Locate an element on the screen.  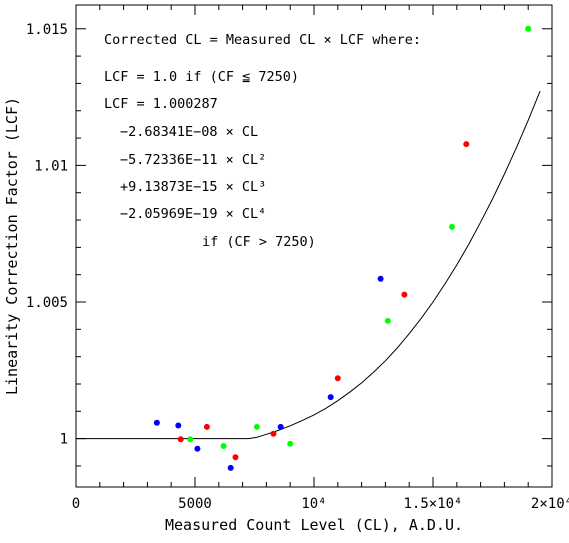
annotation-line-7: −2.05969E−19 × CL⁴ is located at coordinates (193, 214).